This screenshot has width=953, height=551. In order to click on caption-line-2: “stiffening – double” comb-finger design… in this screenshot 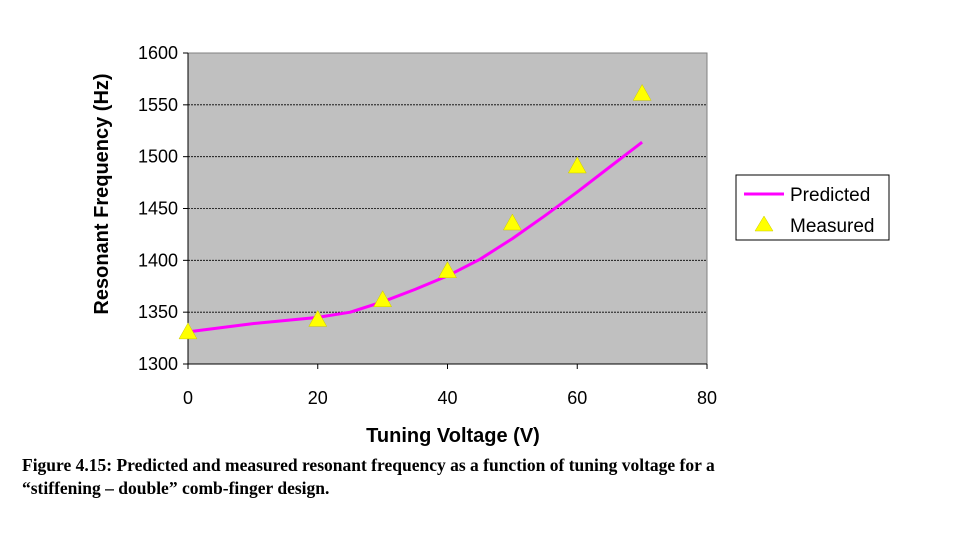, I will do `click(176, 488)`.